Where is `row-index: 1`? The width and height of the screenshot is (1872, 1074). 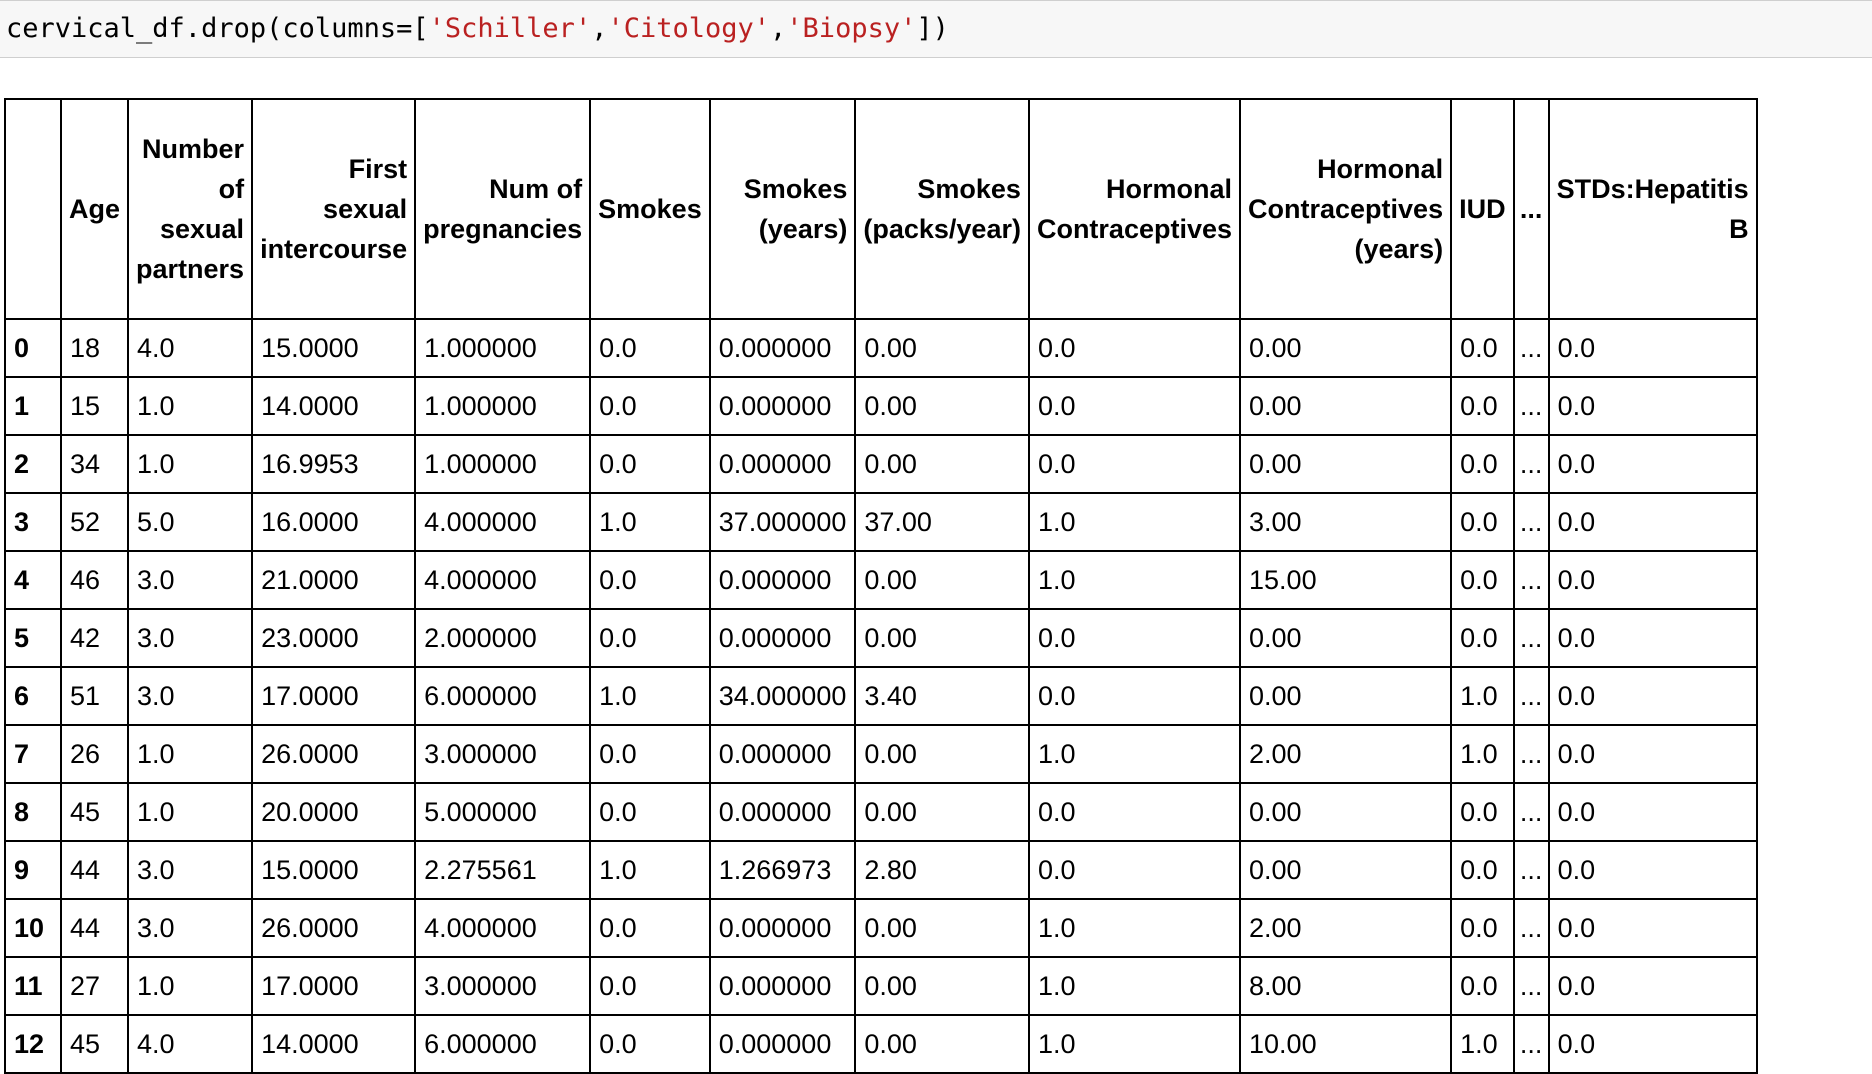
row-index: 1 is located at coordinates (33, 406).